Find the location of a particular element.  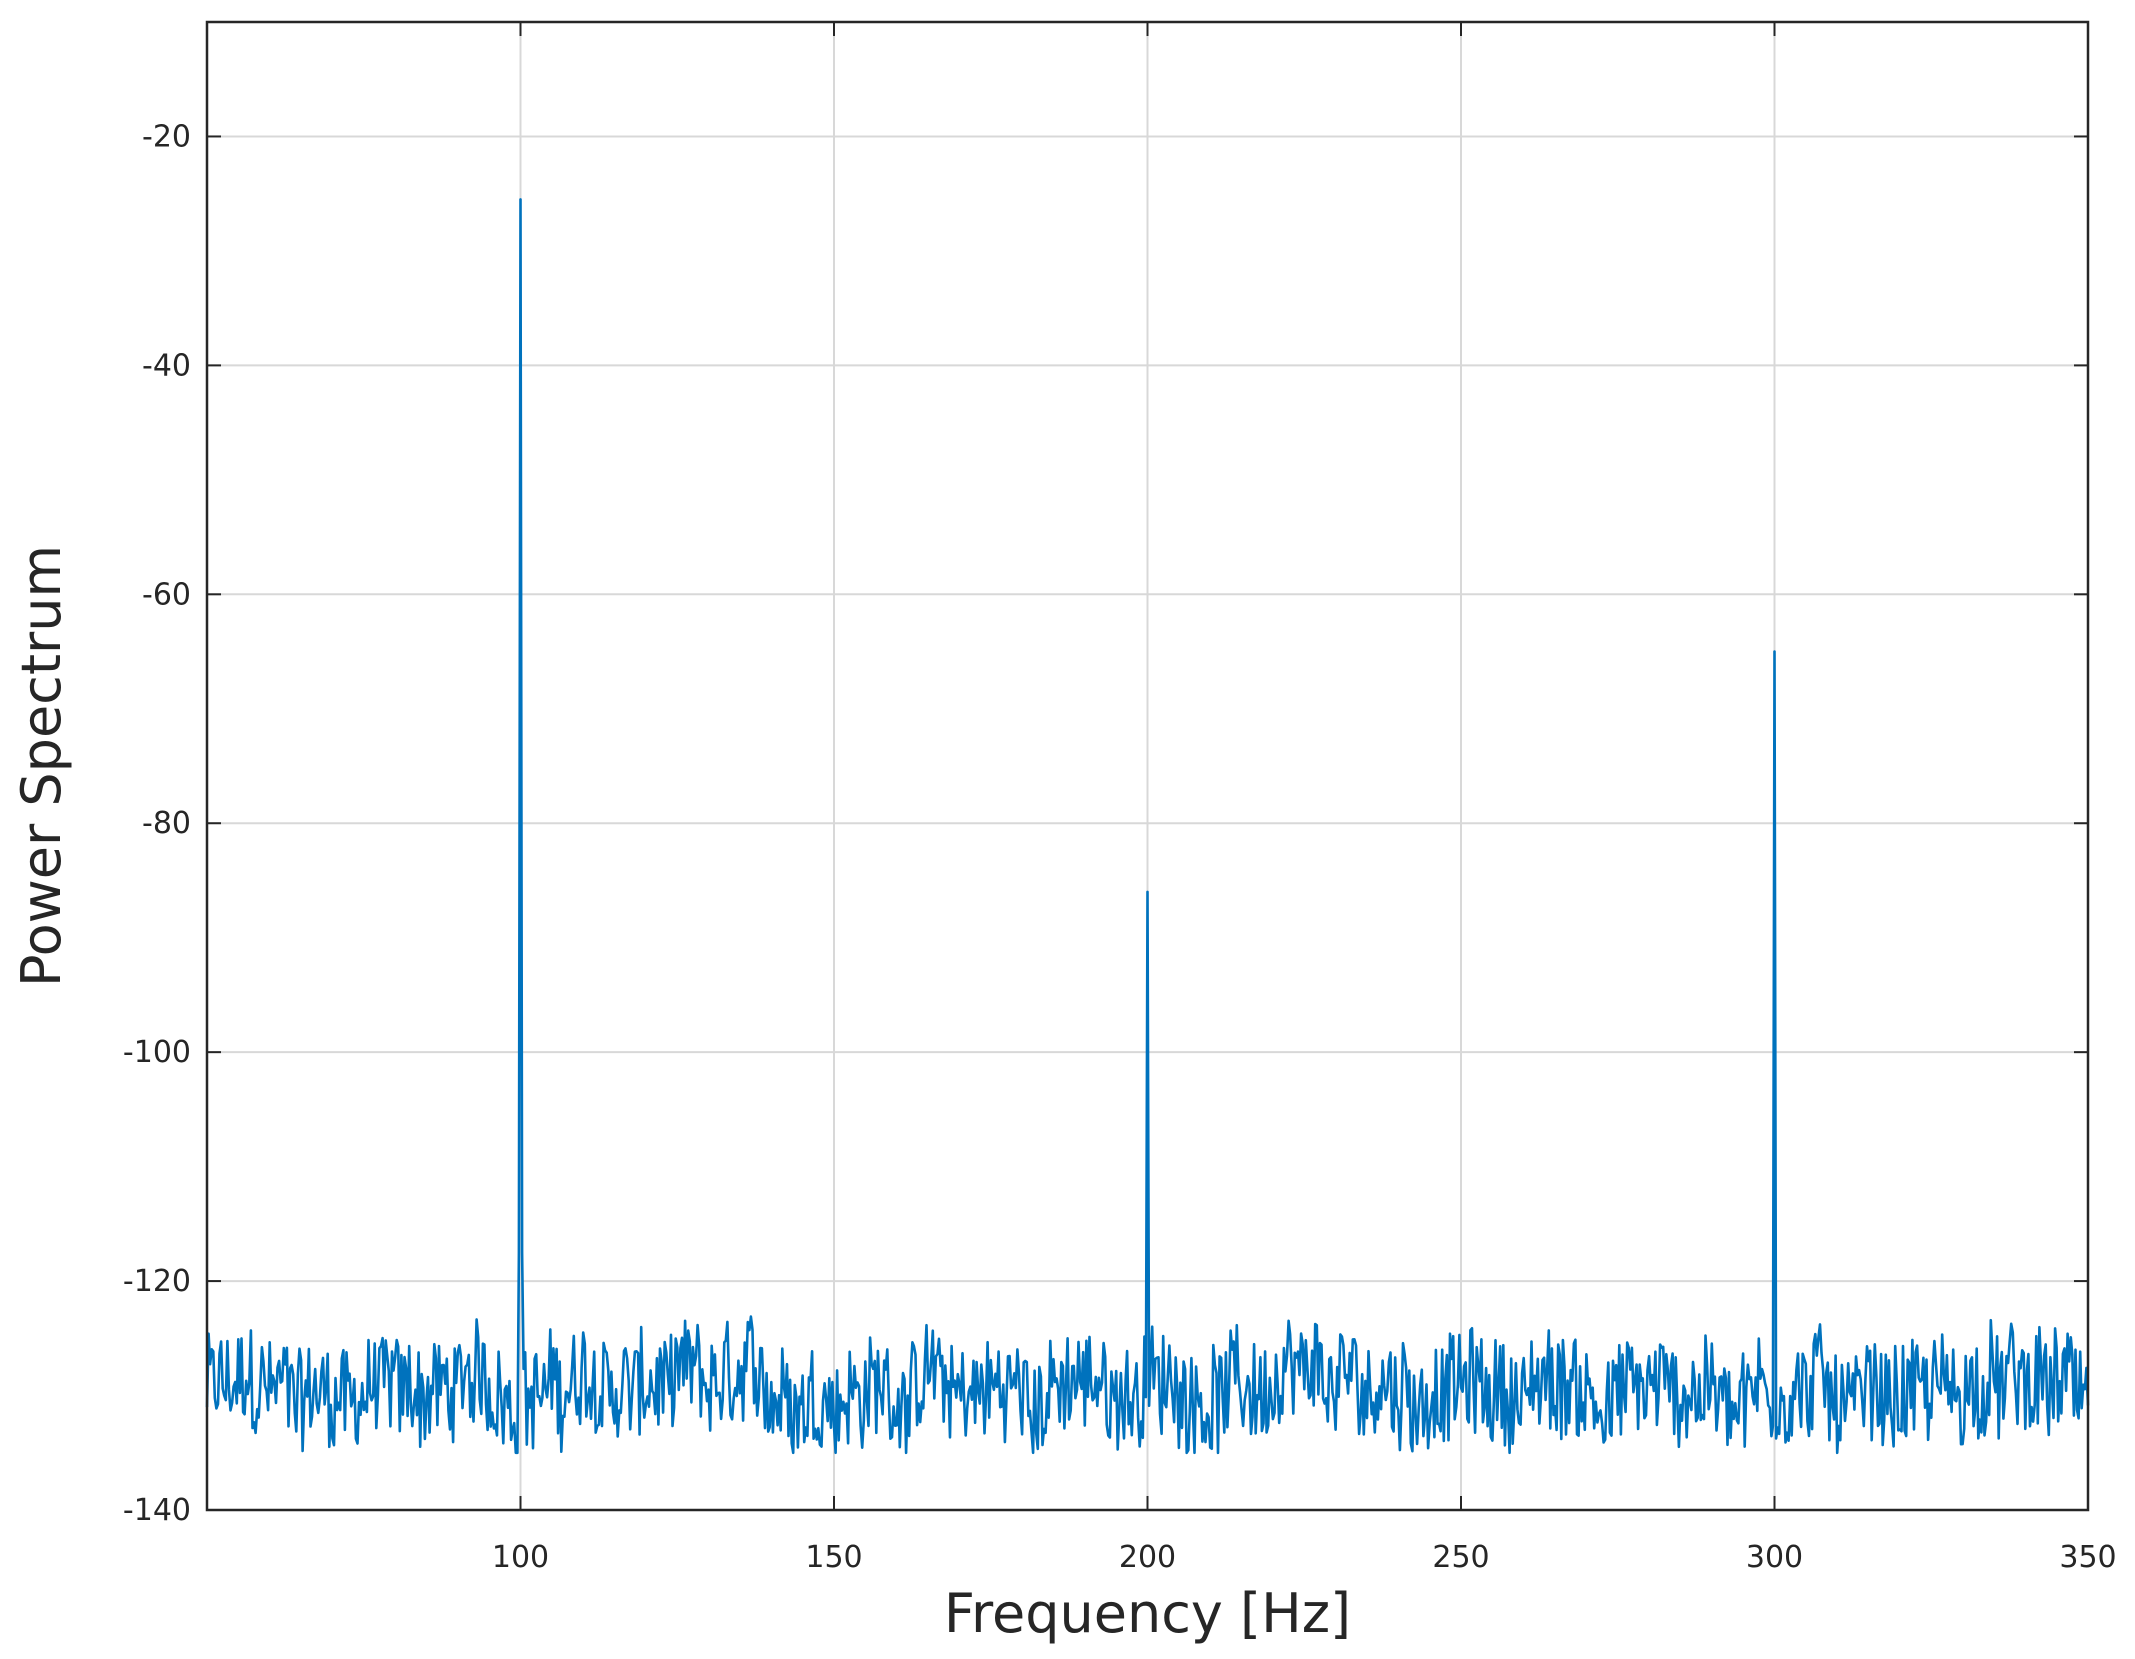

x-tick-label: 200 is located at coordinates (1147, 1557).